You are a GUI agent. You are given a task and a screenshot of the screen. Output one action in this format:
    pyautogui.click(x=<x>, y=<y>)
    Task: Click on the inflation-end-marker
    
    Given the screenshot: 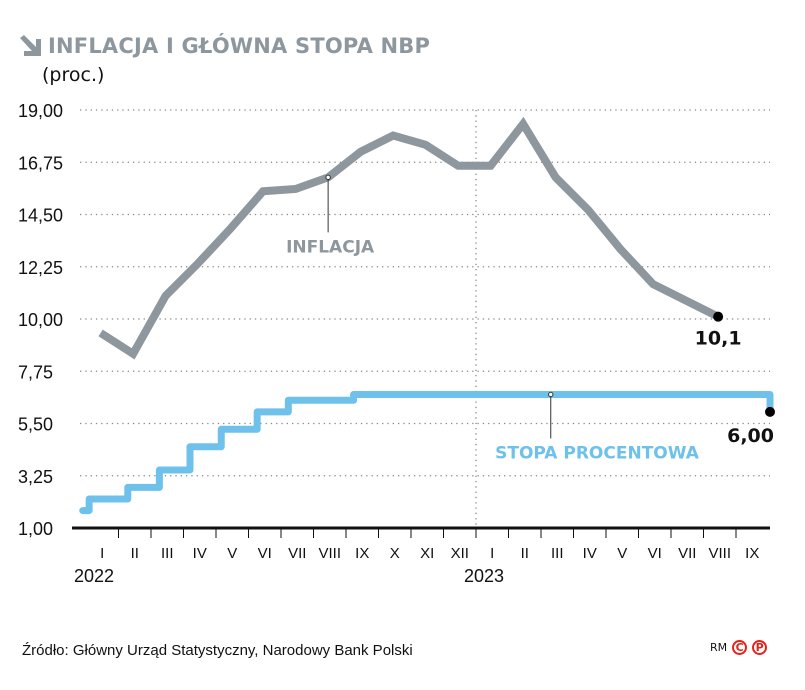 What is the action you would take?
    pyautogui.click(x=718, y=316)
    